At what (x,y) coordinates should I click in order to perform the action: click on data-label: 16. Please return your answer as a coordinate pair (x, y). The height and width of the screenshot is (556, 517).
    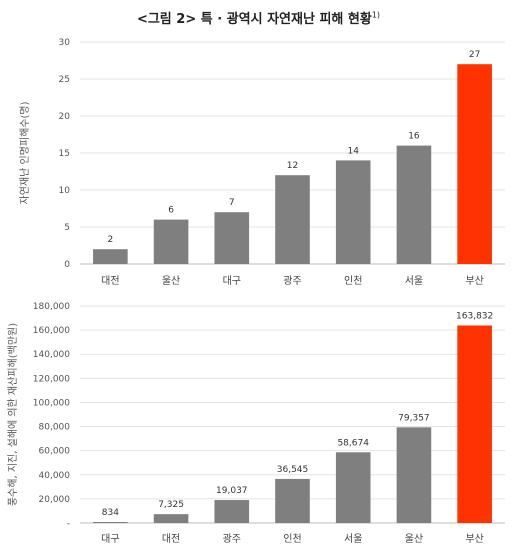
    Looking at the image, I should click on (414, 137).